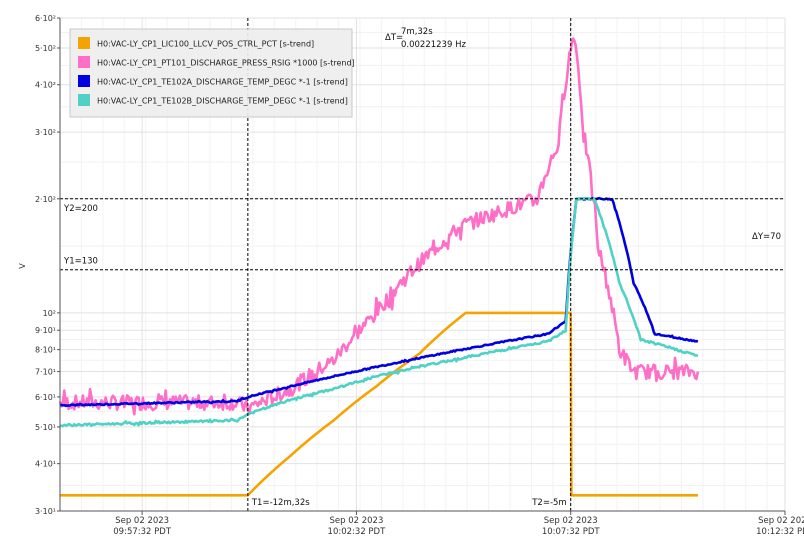  Describe the element at coordinates (22, 266) in the screenshot. I see `y-axis-label: V` at that location.